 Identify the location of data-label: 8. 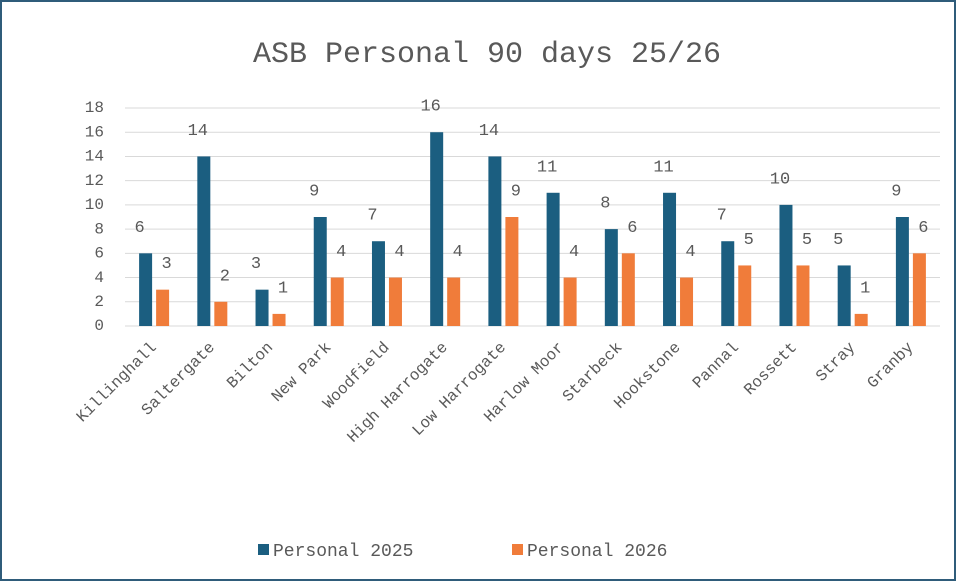
(605, 204).